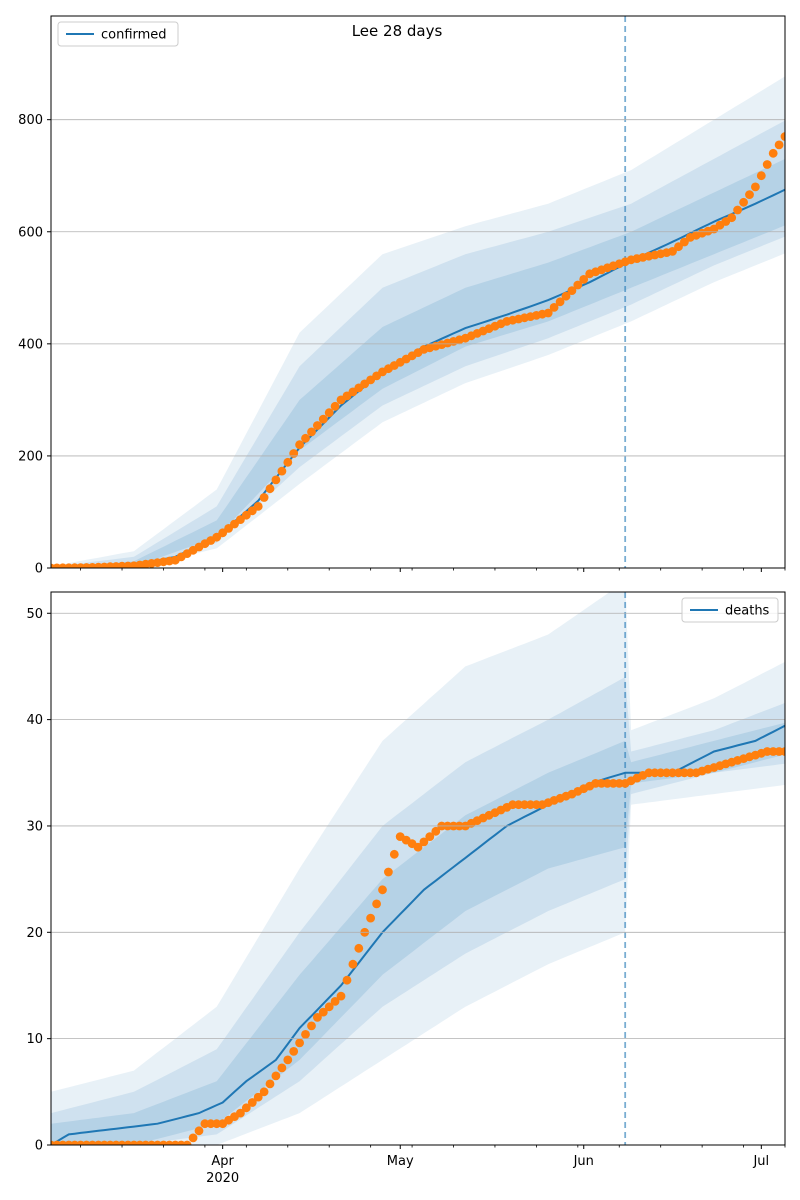 Image resolution: width=800 pixels, height=1200 pixels. I want to click on y-tick-label: 40, so click(34, 720).